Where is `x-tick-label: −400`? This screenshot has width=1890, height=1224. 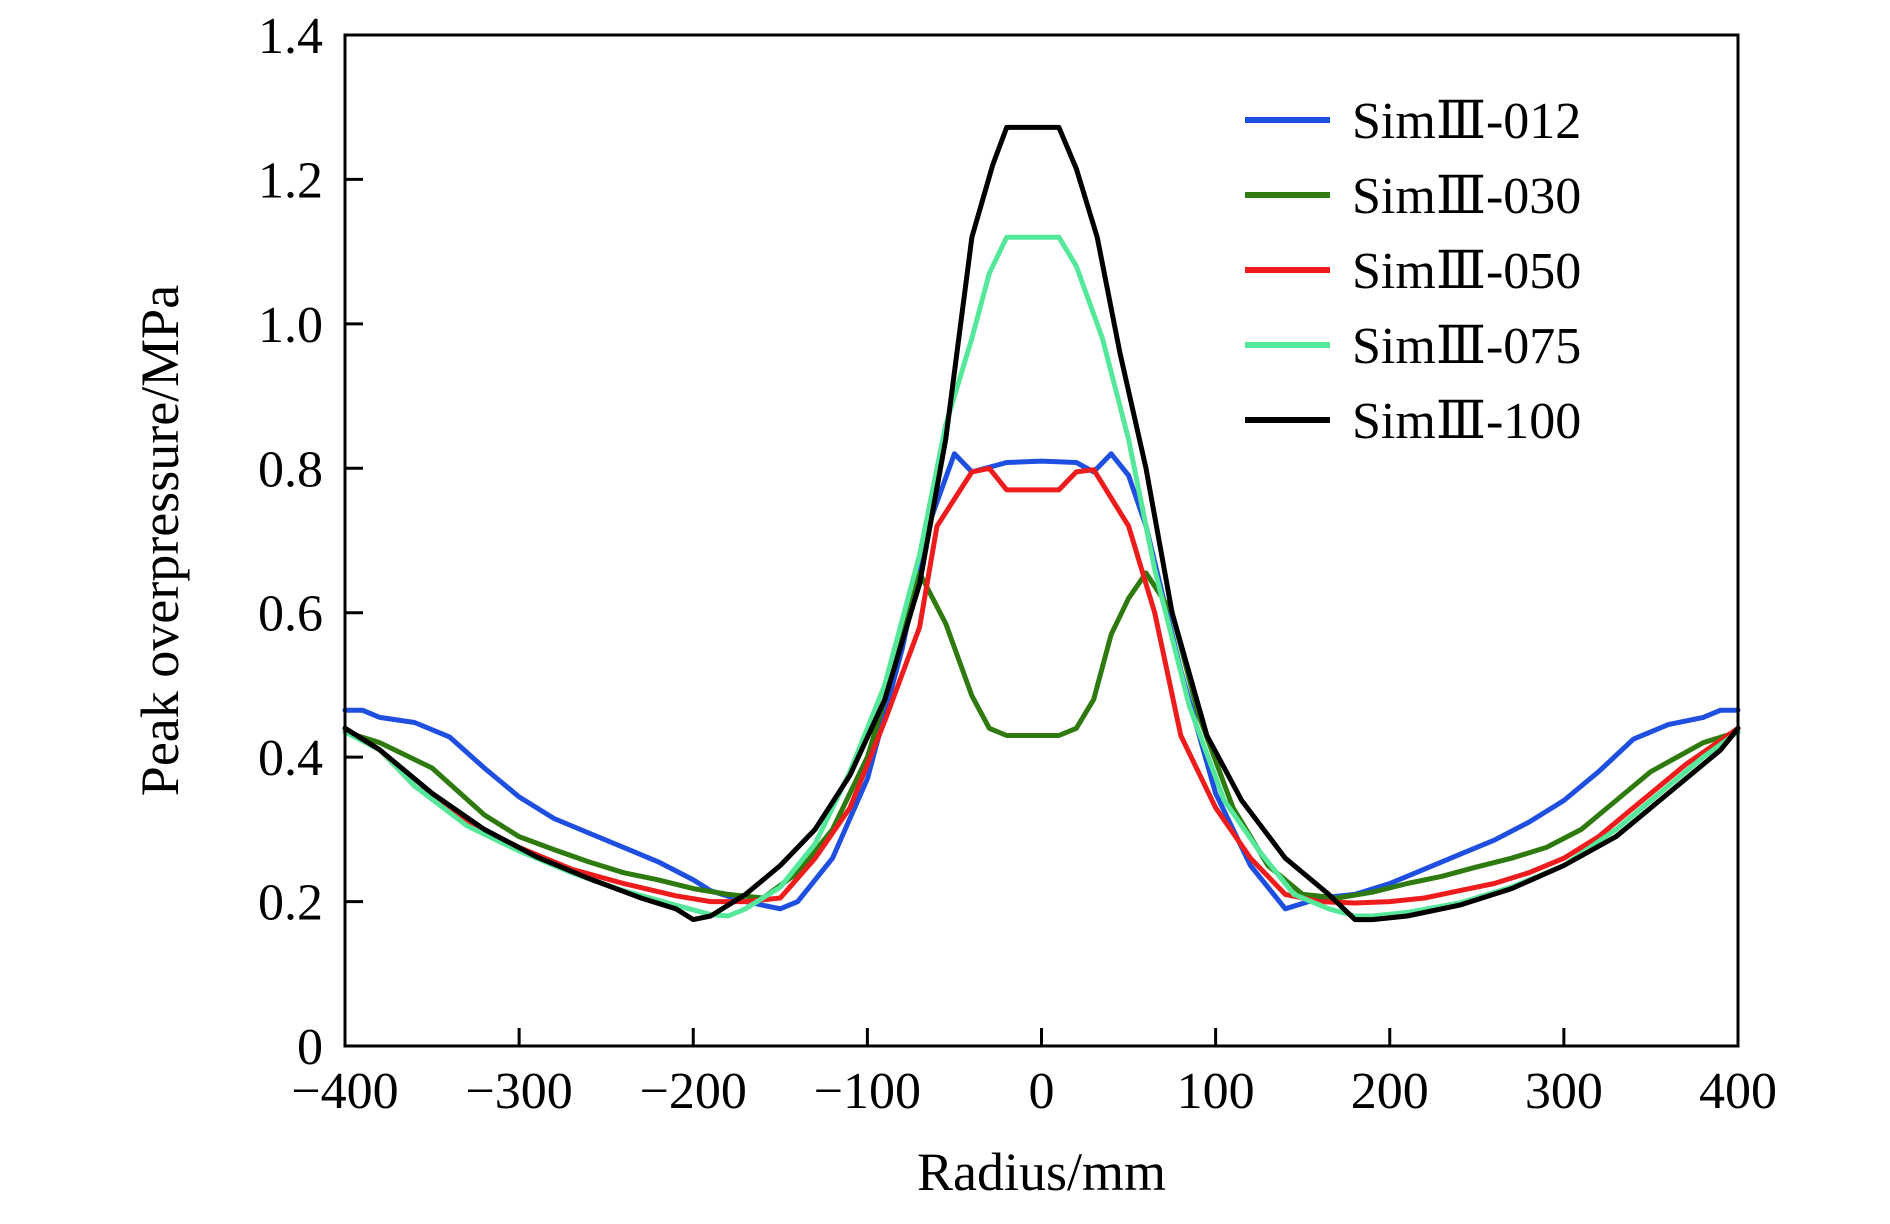
x-tick-label: −400 is located at coordinates (344, 1091).